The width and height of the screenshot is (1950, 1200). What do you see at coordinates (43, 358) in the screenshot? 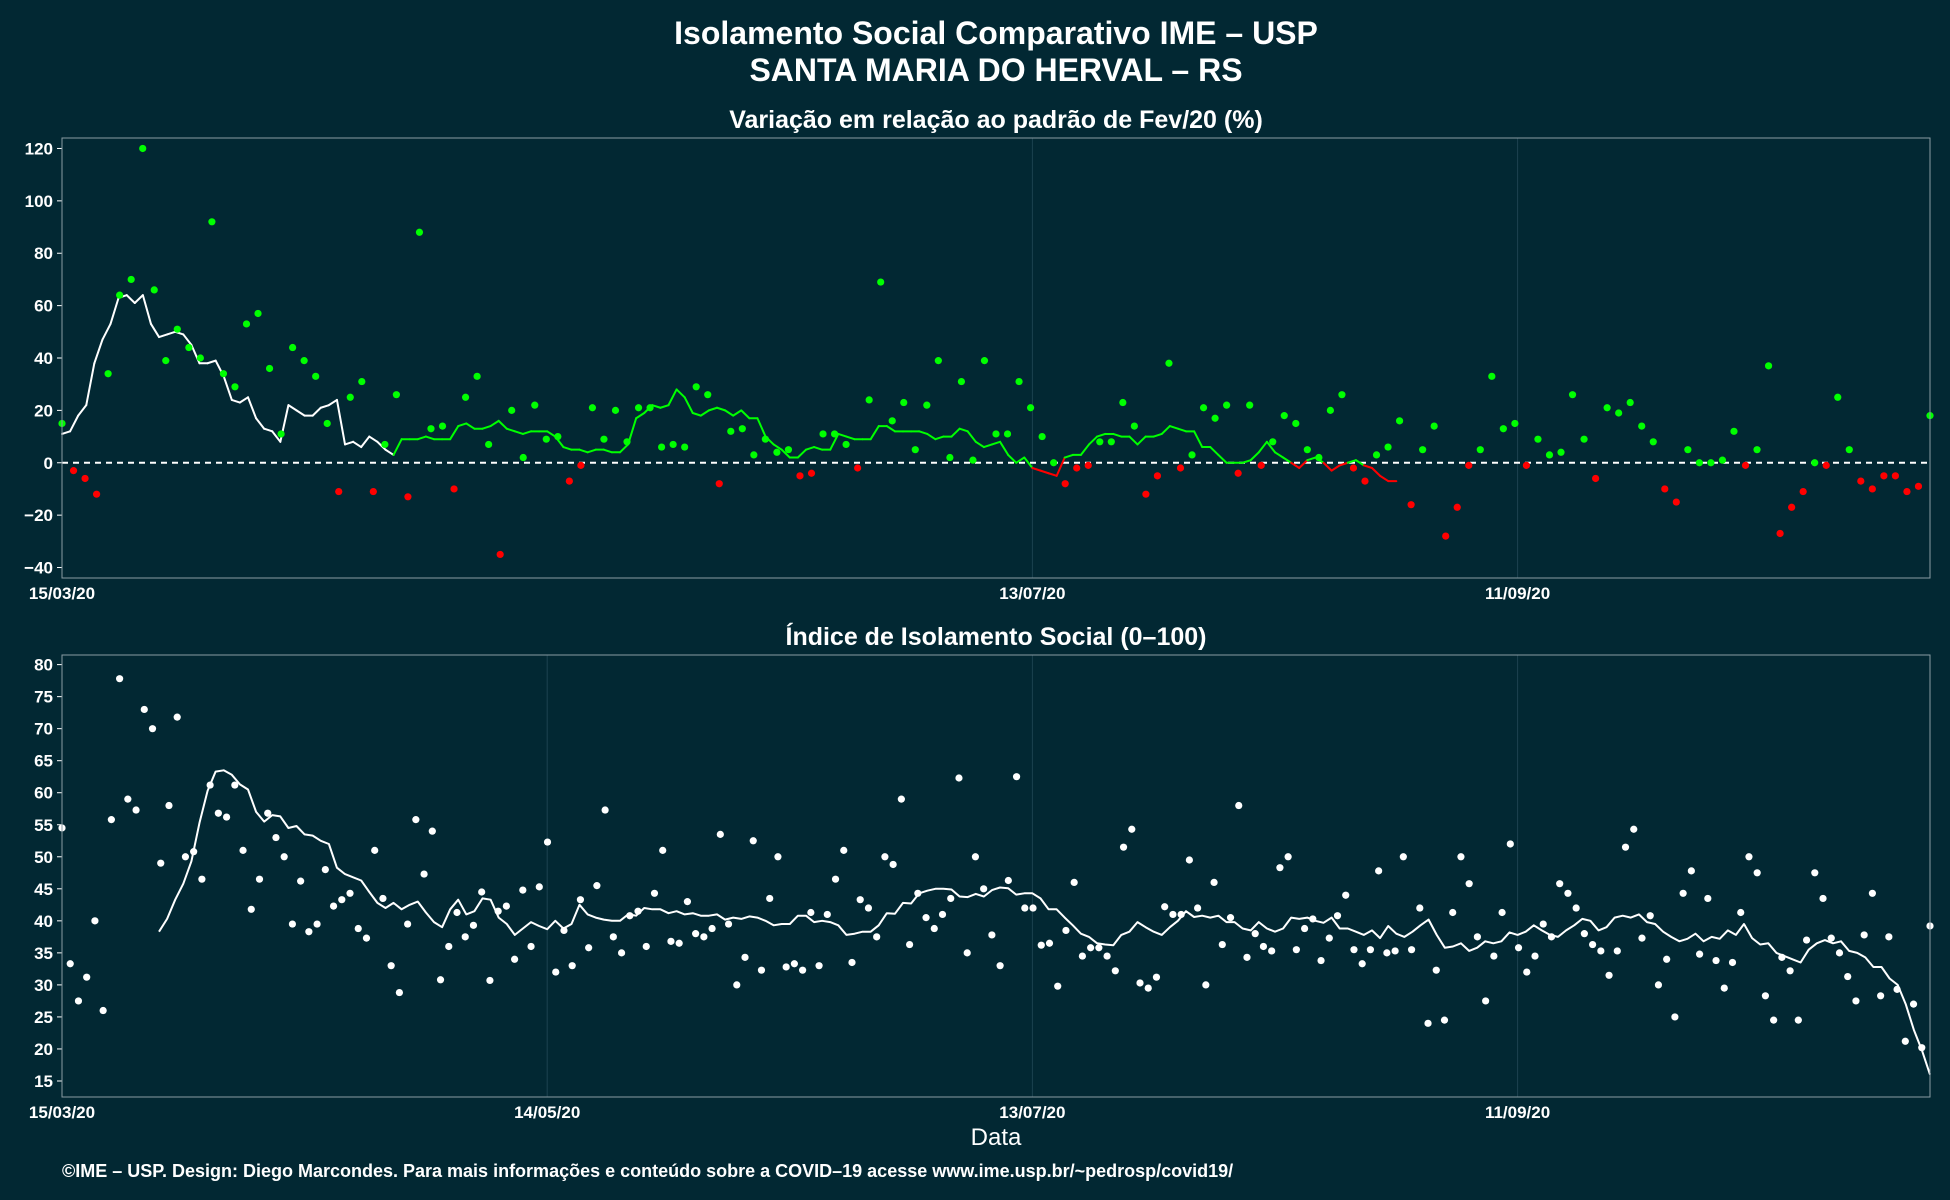
I see `y-tick-label: 40` at bounding box center [43, 358].